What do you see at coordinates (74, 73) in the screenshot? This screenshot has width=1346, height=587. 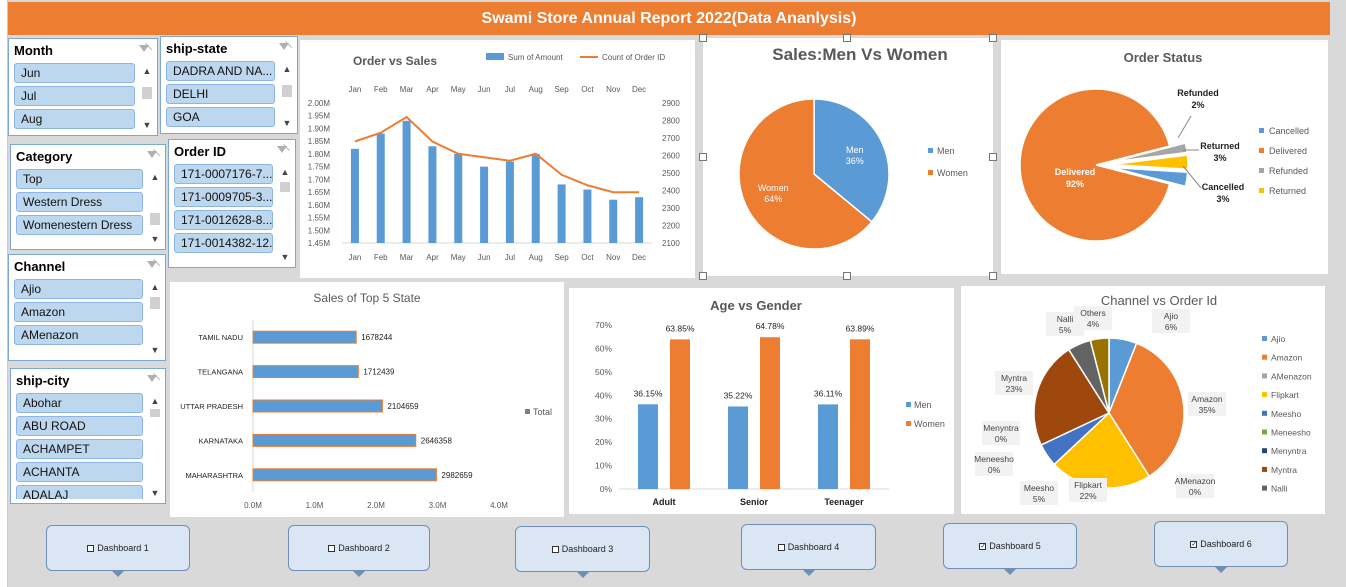 I see `slicer-item: Jun` at bounding box center [74, 73].